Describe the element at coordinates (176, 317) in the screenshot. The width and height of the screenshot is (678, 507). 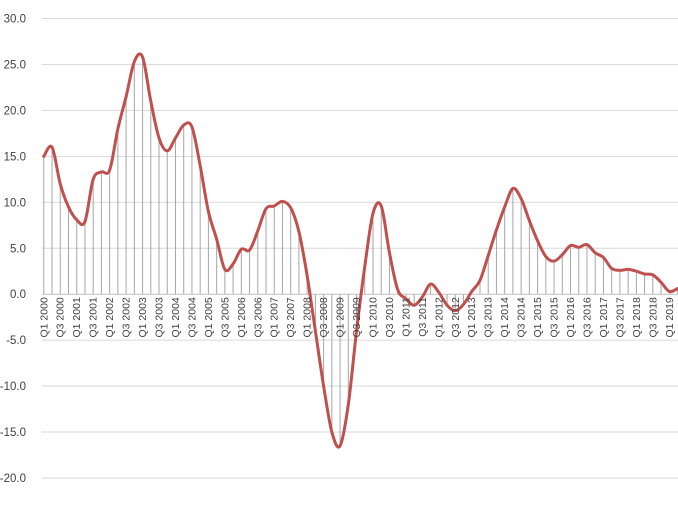
I see `x-tick-label: Q1 2004` at that location.